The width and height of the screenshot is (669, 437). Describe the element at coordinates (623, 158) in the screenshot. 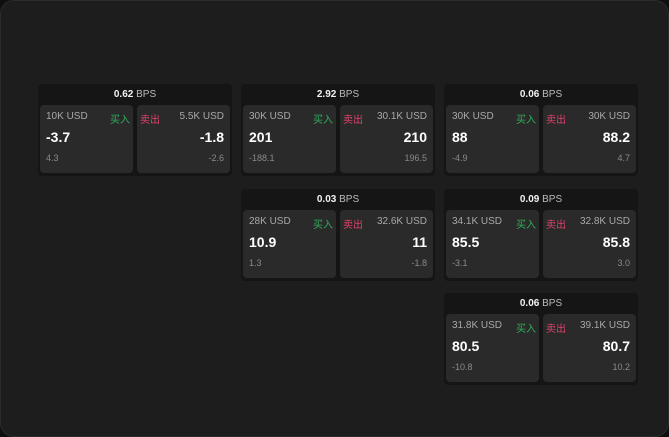

I see `ask-change: 4.7` at that location.